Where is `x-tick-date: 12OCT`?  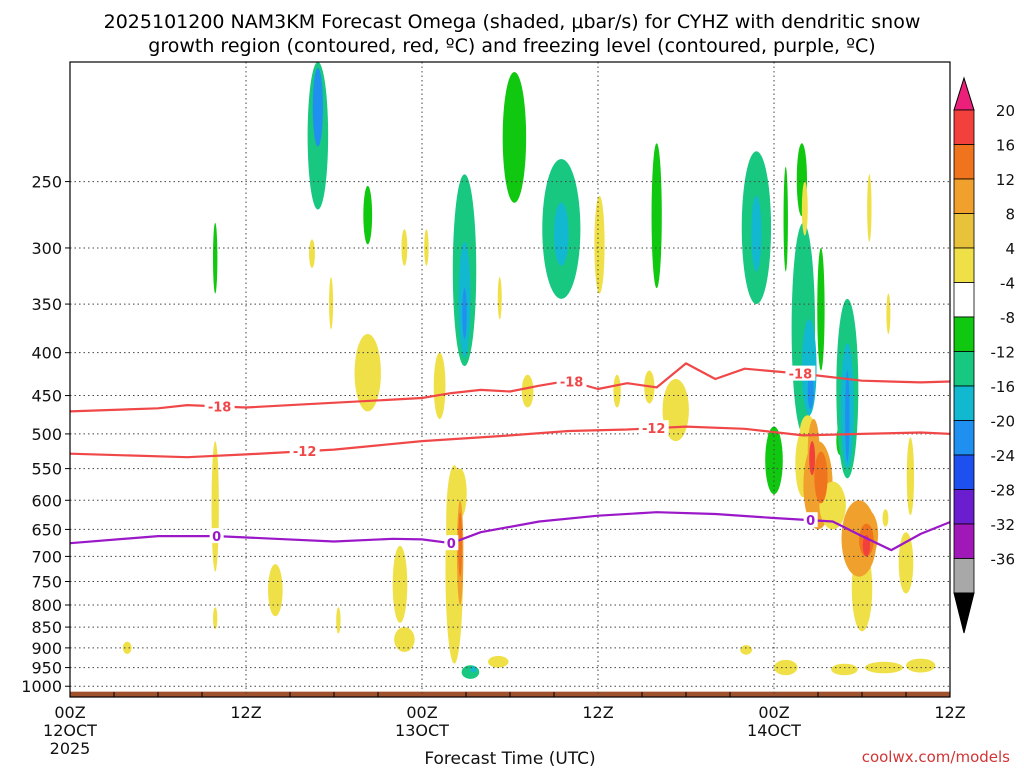
x-tick-date: 12OCT is located at coordinates (70, 730).